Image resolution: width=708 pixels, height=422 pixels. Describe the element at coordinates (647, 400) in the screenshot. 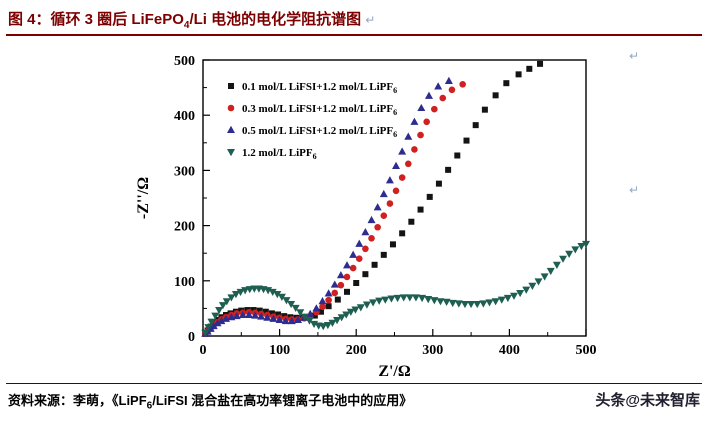

I see `watermark-text: 头条@未来智库` at that location.